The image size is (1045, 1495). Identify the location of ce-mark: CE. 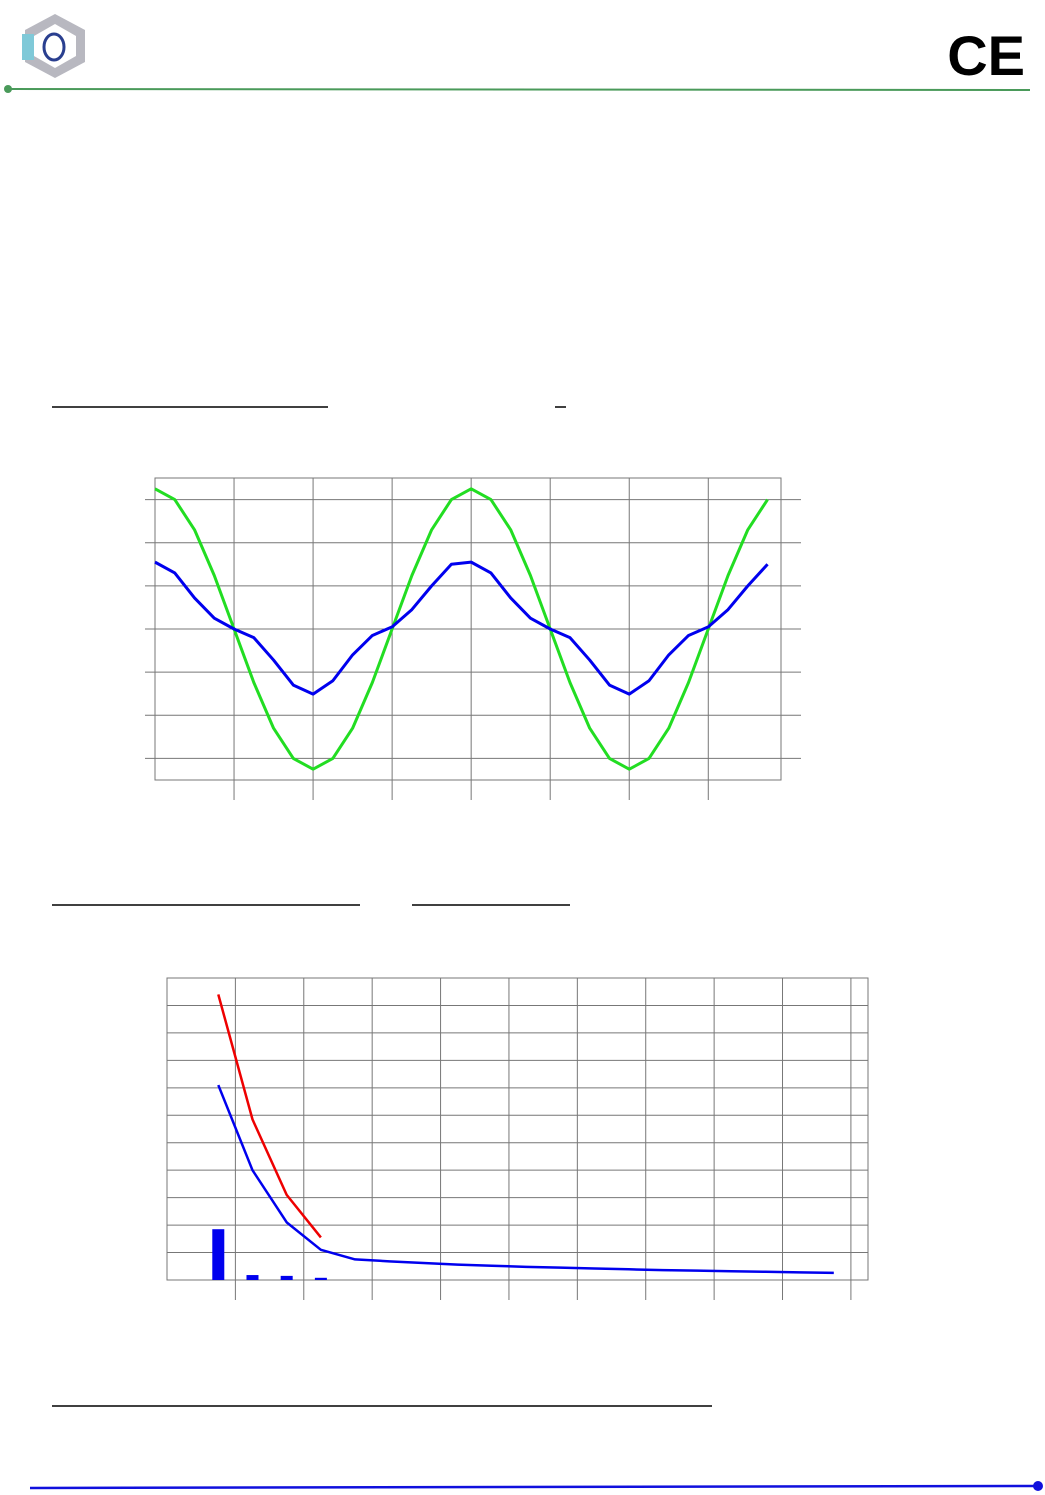
(986, 55).